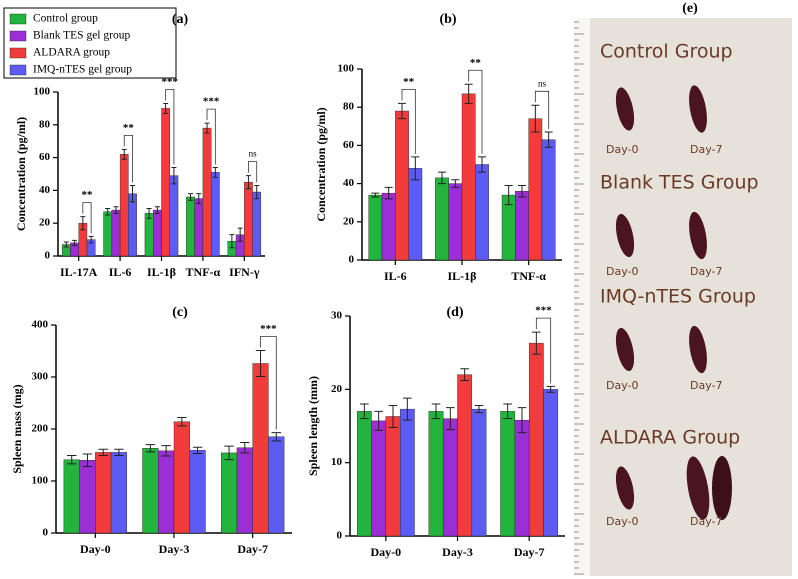  What do you see at coordinates (679, 183) in the screenshot?
I see `group-label: Blank TES Group` at bounding box center [679, 183].